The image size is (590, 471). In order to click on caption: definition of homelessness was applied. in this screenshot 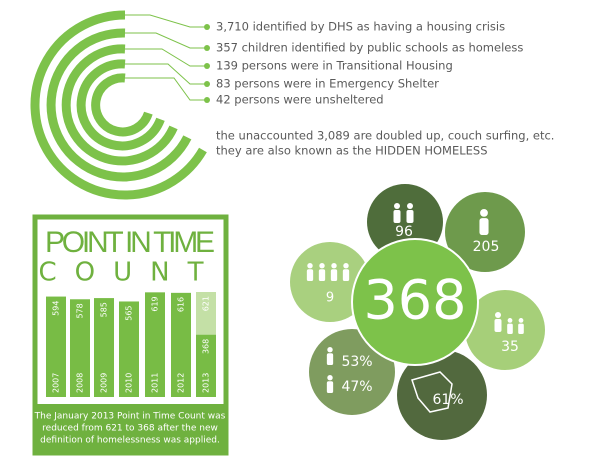, I will do `click(130, 441)`.